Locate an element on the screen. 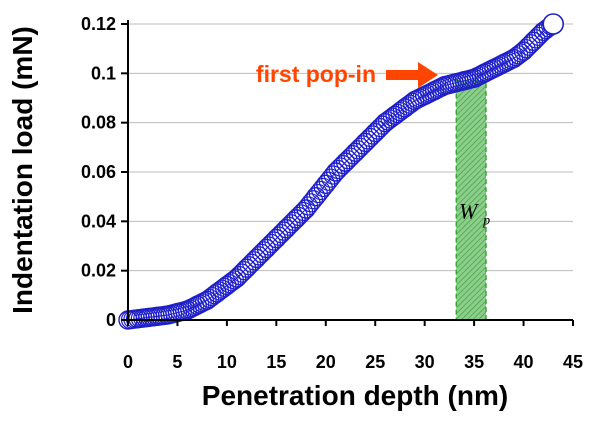 Image resolution: width=600 pixels, height=426 pixels. shaded-work-region is located at coordinates (471, 200).